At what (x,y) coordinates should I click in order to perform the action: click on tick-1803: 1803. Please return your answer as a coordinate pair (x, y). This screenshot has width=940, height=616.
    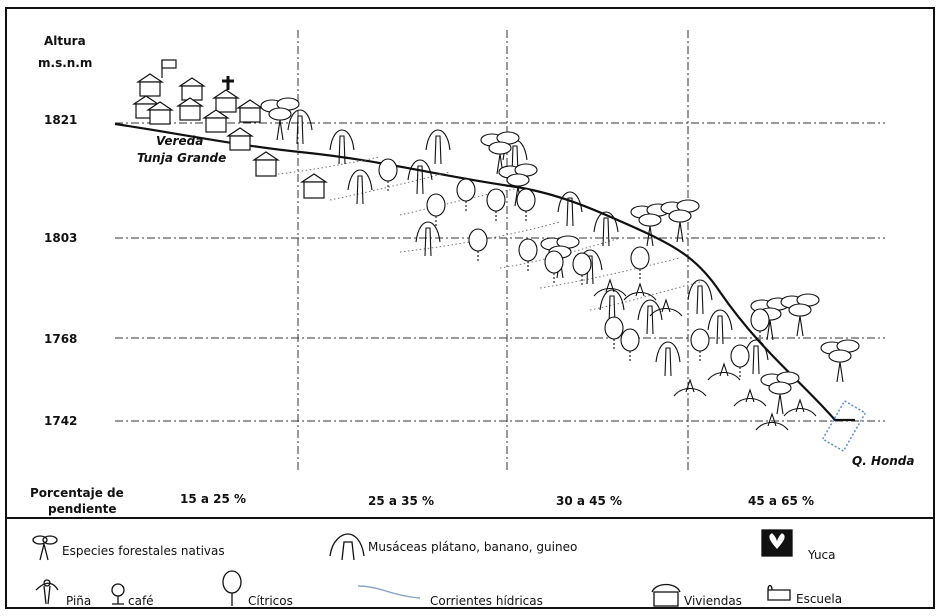
    Looking at the image, I should click on (61, 238).